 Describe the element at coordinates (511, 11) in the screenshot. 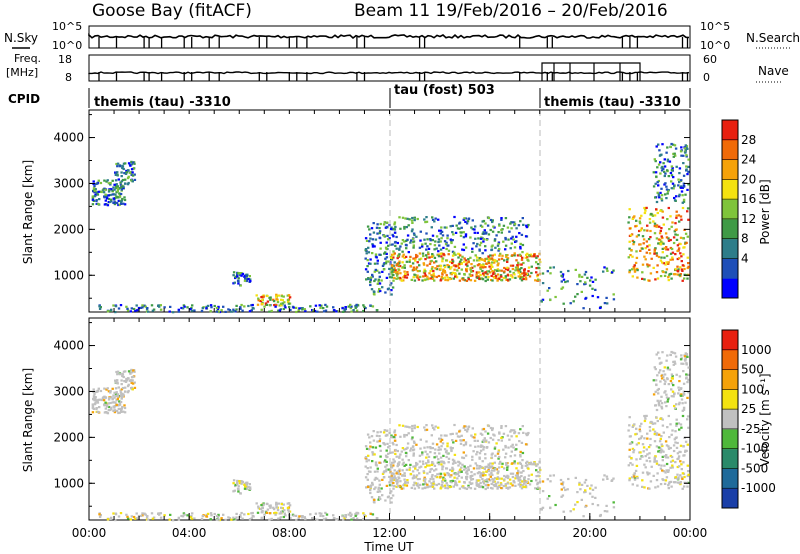

I see `beam-date-title: Beam 11 19/Feb/2016 – 20/Feb/2016` at that location.